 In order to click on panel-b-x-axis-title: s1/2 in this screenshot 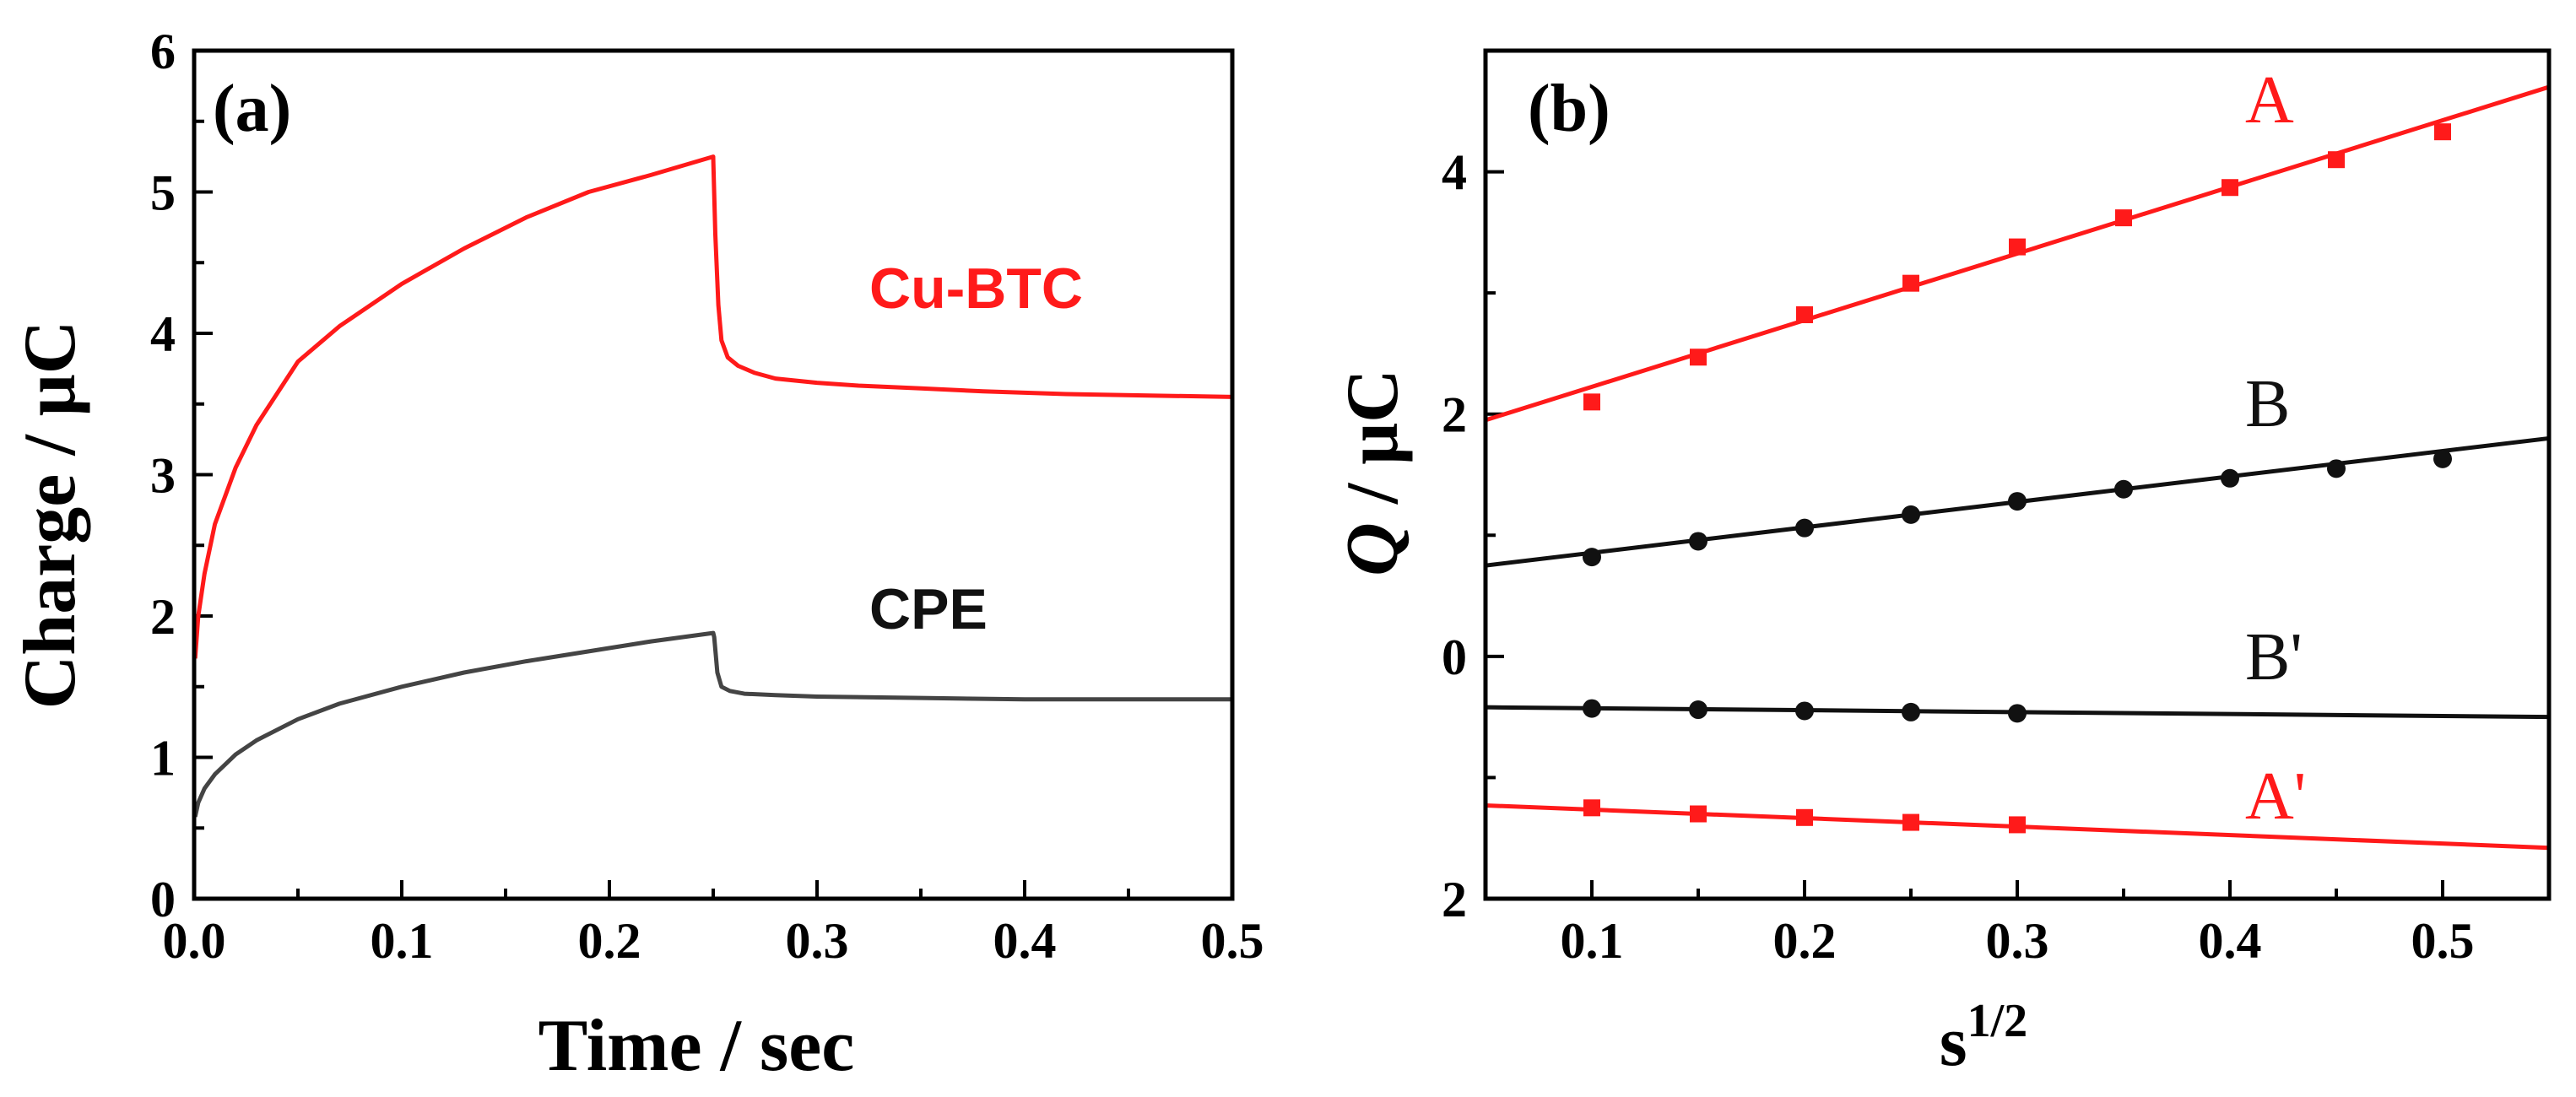, I will do `click(1983, 1038)`.